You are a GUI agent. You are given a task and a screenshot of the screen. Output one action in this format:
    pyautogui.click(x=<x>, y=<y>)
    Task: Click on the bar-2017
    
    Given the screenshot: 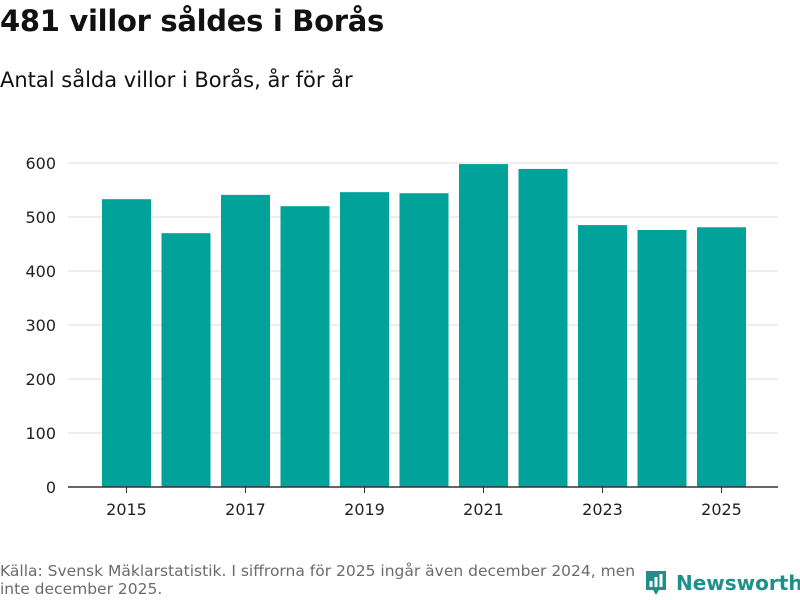 What is the action you would take?
    pyautogui.click(x=245, y=341)
    